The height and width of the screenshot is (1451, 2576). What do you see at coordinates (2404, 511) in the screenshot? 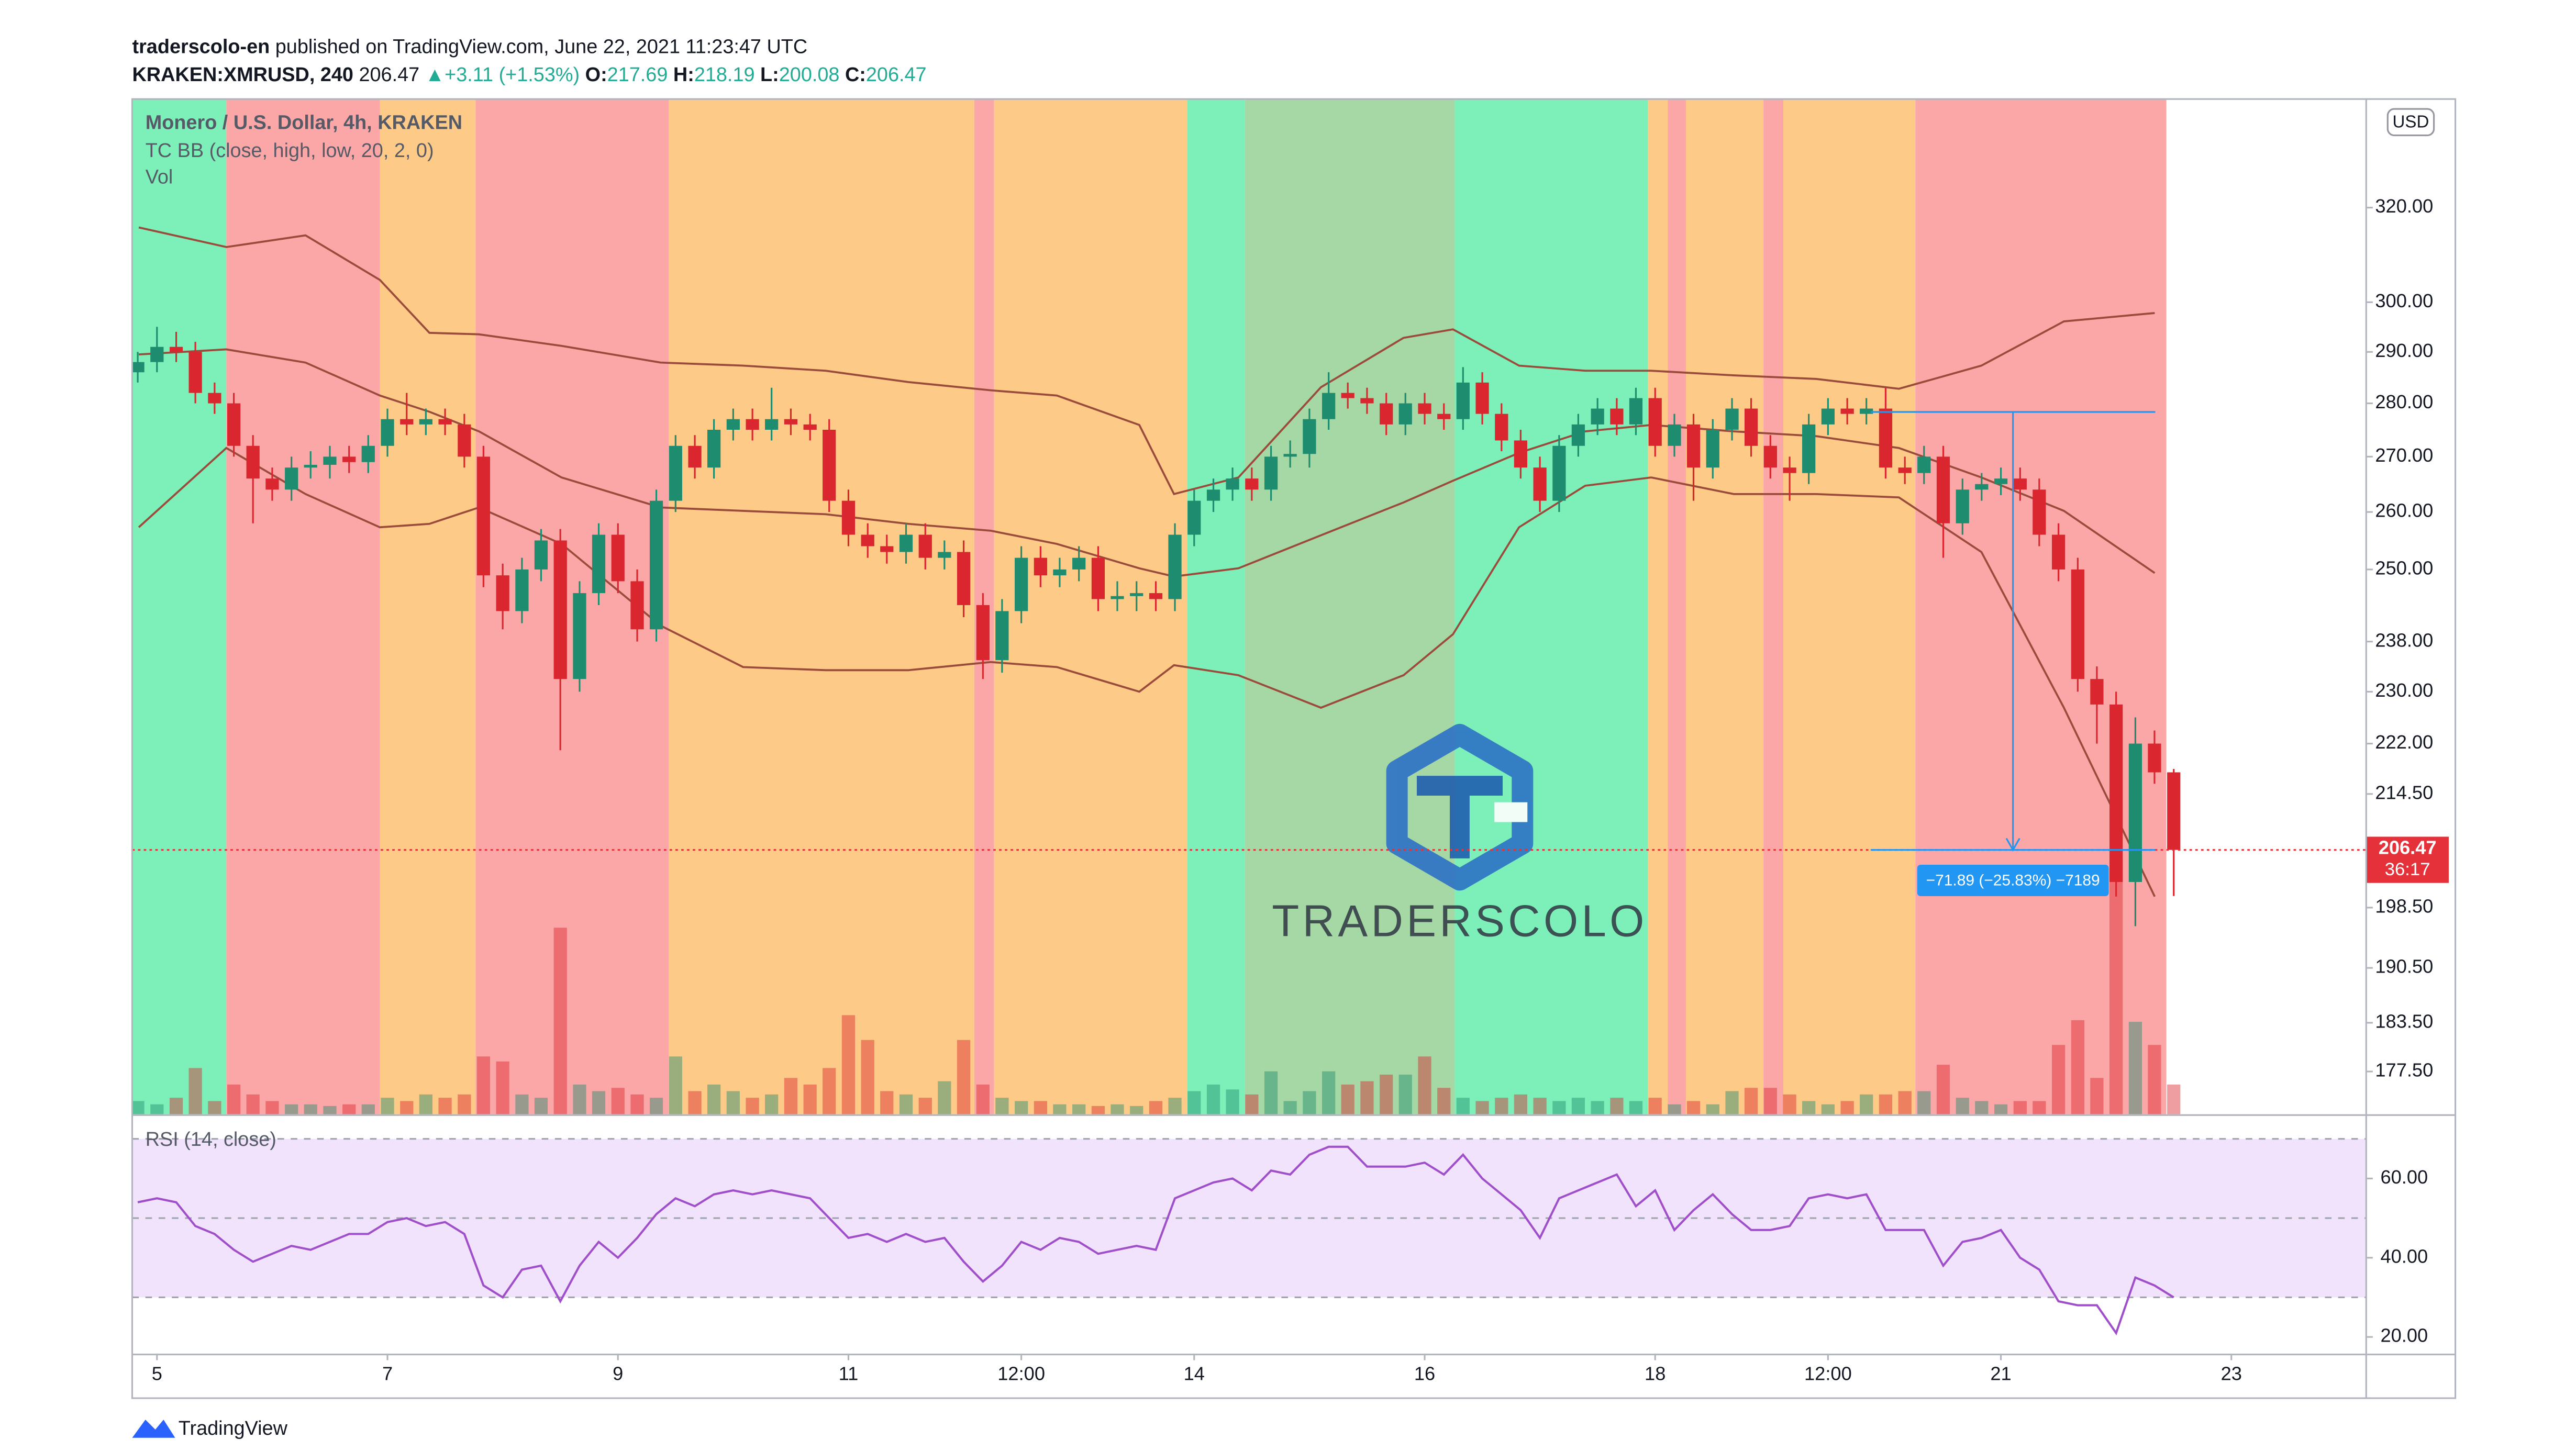
I see `y-tick-label: 260.00` at bounding box center [2404, 511].